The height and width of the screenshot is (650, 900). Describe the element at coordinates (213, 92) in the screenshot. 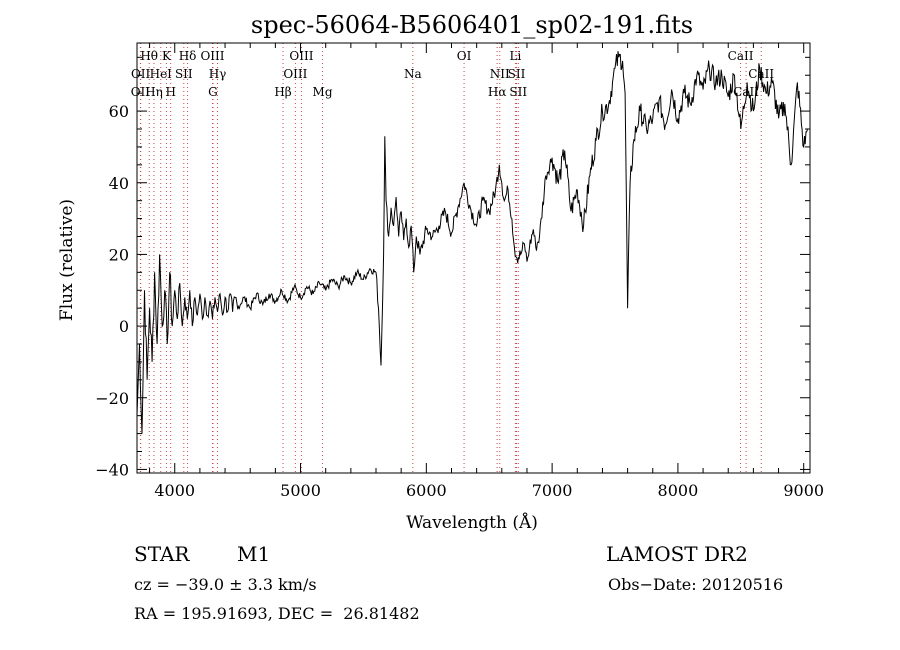

I see `spectral-line-label: G` at that location.